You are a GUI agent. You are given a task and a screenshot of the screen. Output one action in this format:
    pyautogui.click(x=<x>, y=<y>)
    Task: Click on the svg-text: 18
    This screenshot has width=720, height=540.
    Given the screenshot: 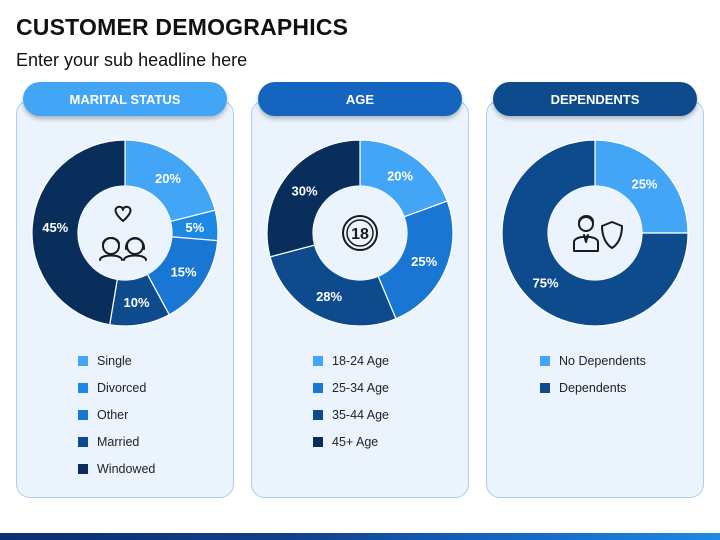 What is the action you would take?
    pyautogui.click(x=360, y=234)
    